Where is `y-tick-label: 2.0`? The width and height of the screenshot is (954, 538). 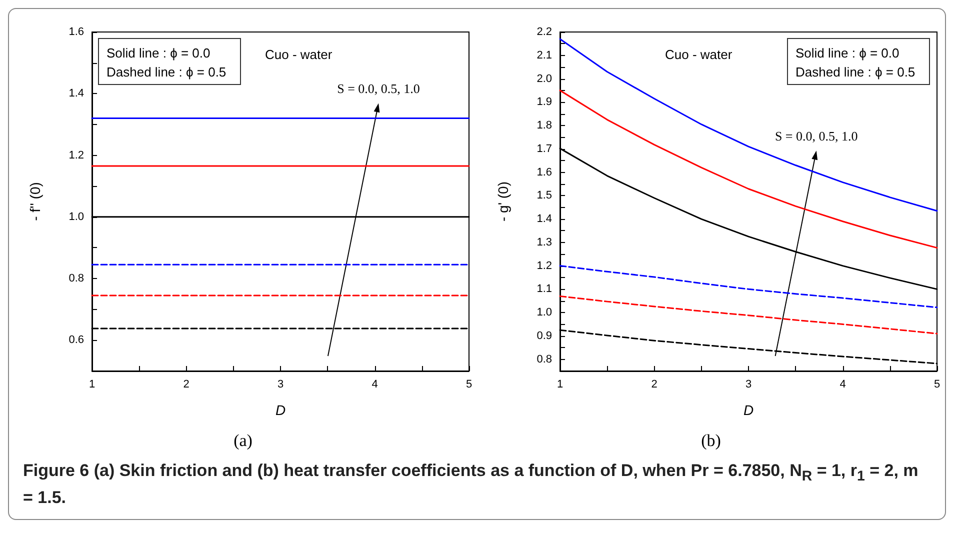
y-tick-label: 2.0 is located at coordinates (544, 78).